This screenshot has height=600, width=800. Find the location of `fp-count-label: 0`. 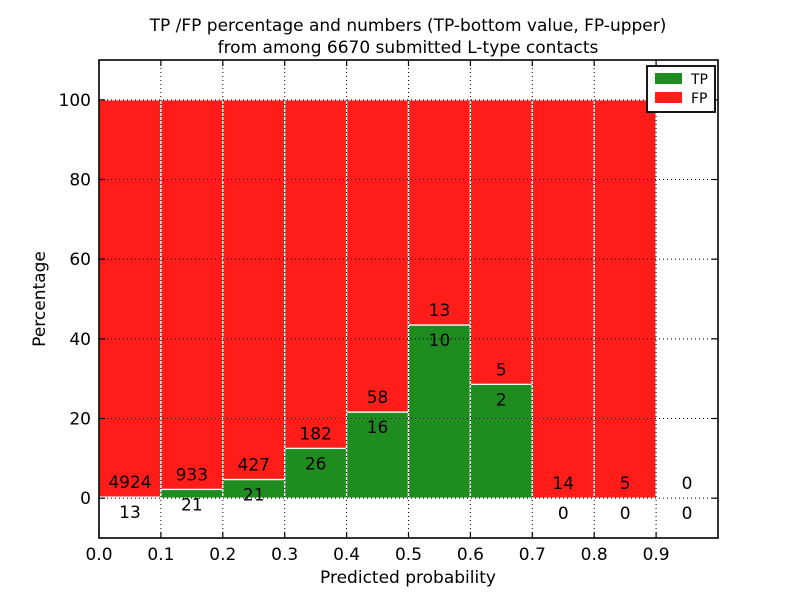

fp-count-label: 0 is located at coordinates (687, 484).